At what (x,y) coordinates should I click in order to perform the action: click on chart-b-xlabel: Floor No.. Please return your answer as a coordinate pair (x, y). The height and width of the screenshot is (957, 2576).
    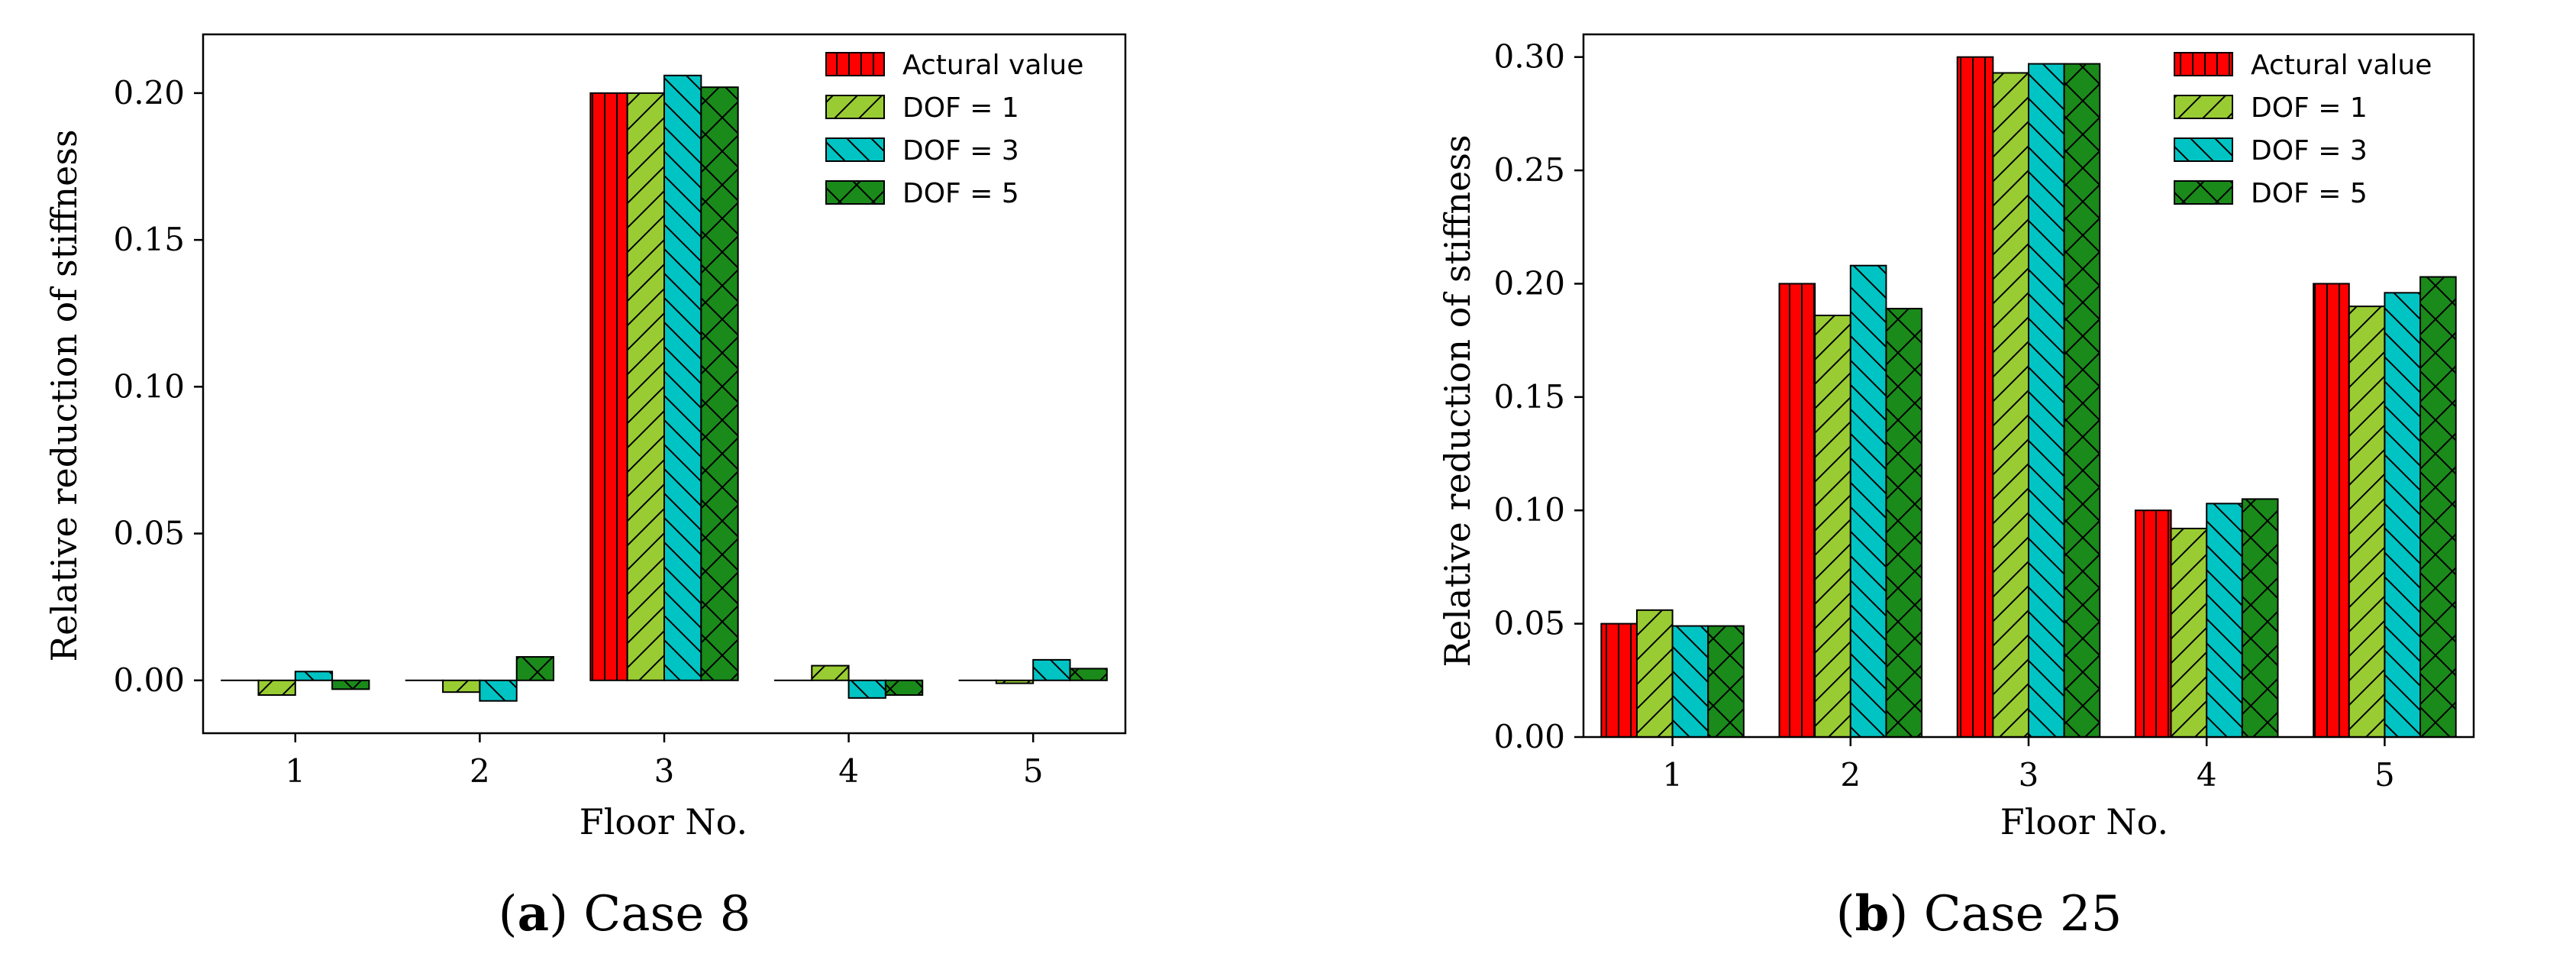
    Looking at the image, I should click on (2084, 821).